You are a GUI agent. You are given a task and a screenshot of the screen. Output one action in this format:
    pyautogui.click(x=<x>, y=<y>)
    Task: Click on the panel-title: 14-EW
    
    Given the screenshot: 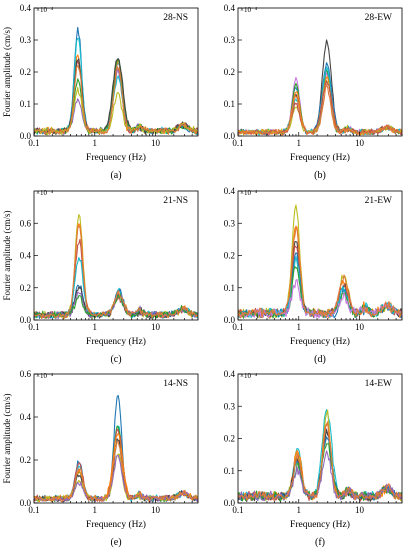 What is the action you would take?
    pyautogui.click(x=378, y=384)
    